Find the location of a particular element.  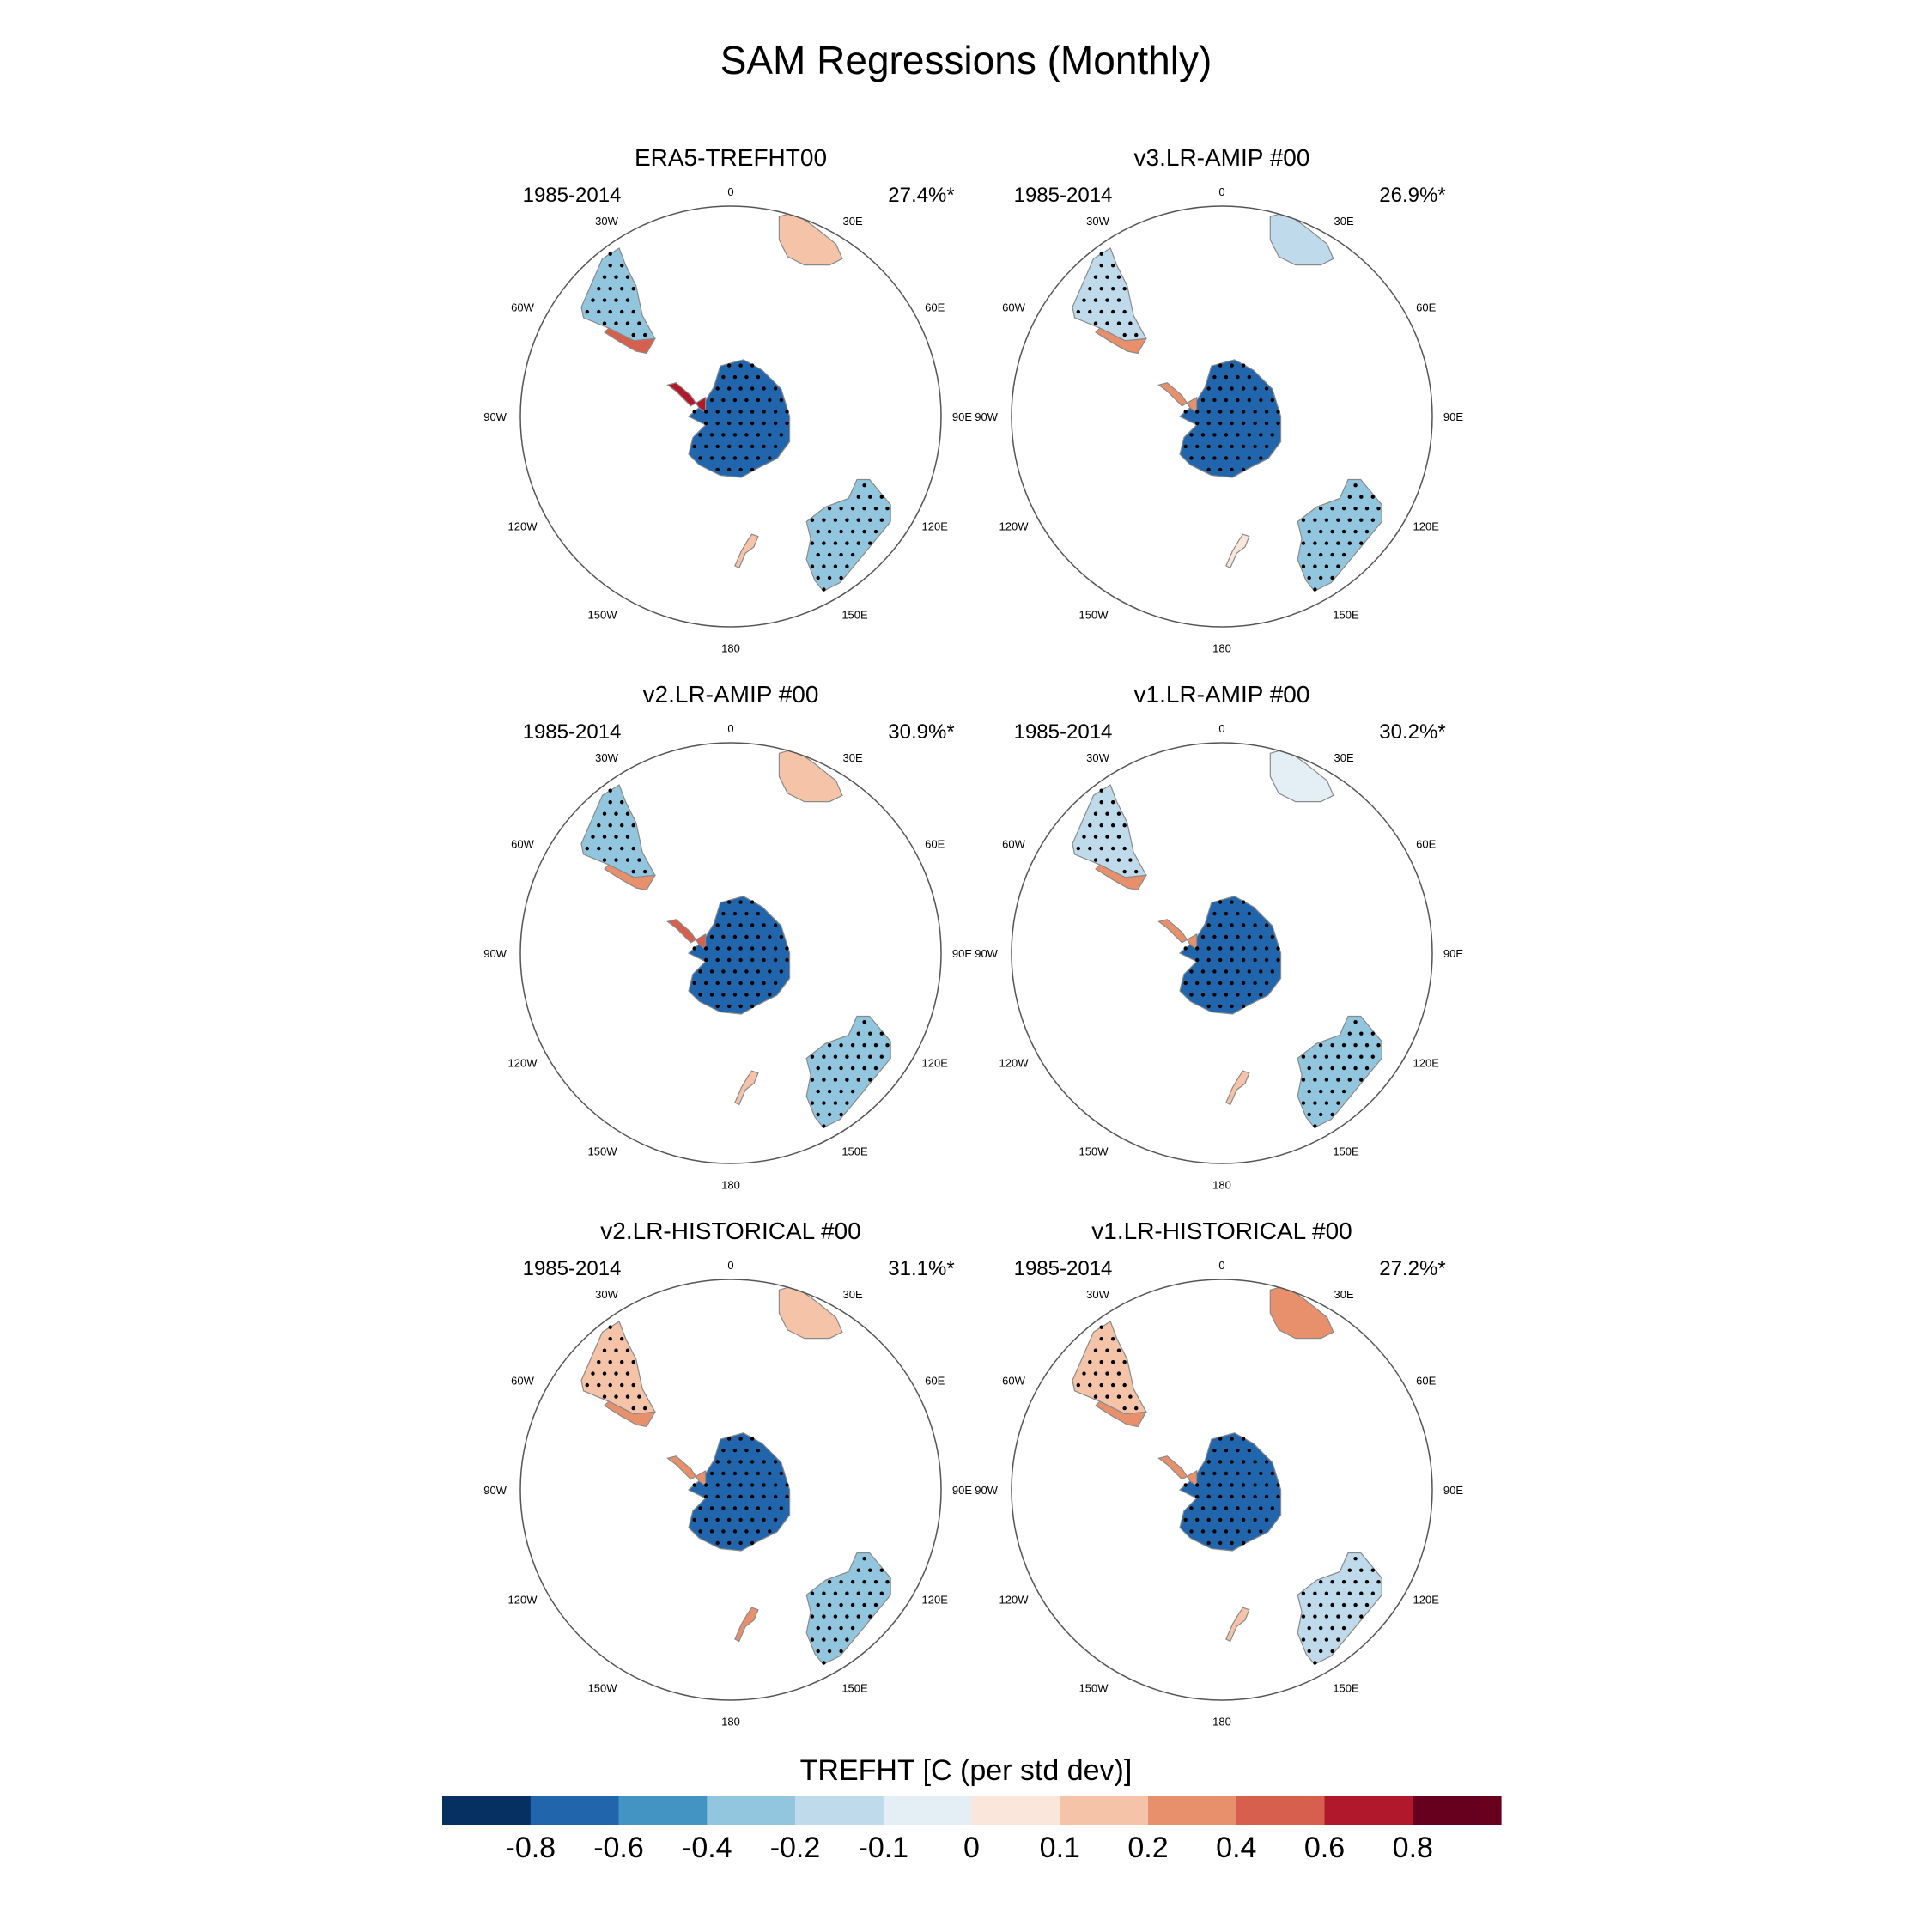

lon-label: 150W is located at coordinates (603, 614).